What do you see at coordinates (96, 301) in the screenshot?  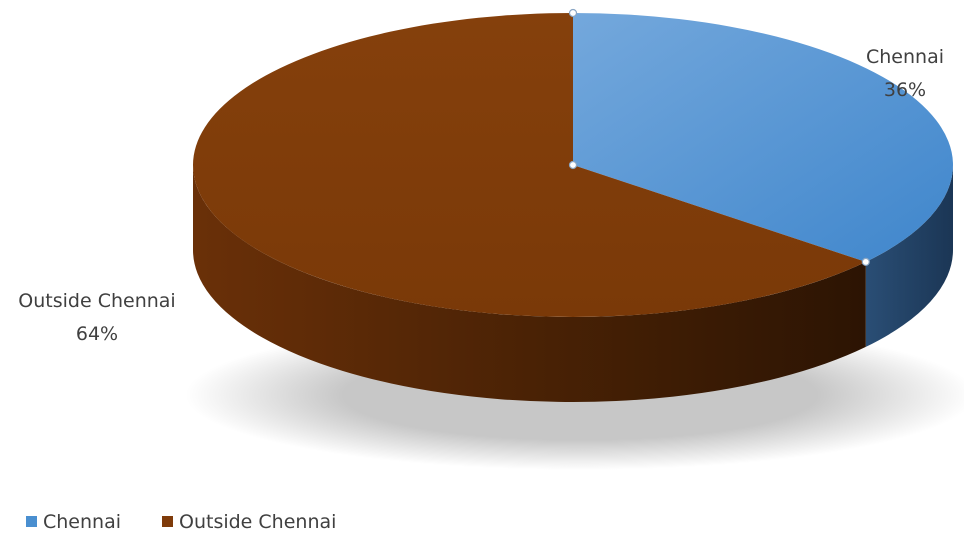 I see `data-label-name-outside-chennai: Outside Chennai` at bounding box center [96, 301].